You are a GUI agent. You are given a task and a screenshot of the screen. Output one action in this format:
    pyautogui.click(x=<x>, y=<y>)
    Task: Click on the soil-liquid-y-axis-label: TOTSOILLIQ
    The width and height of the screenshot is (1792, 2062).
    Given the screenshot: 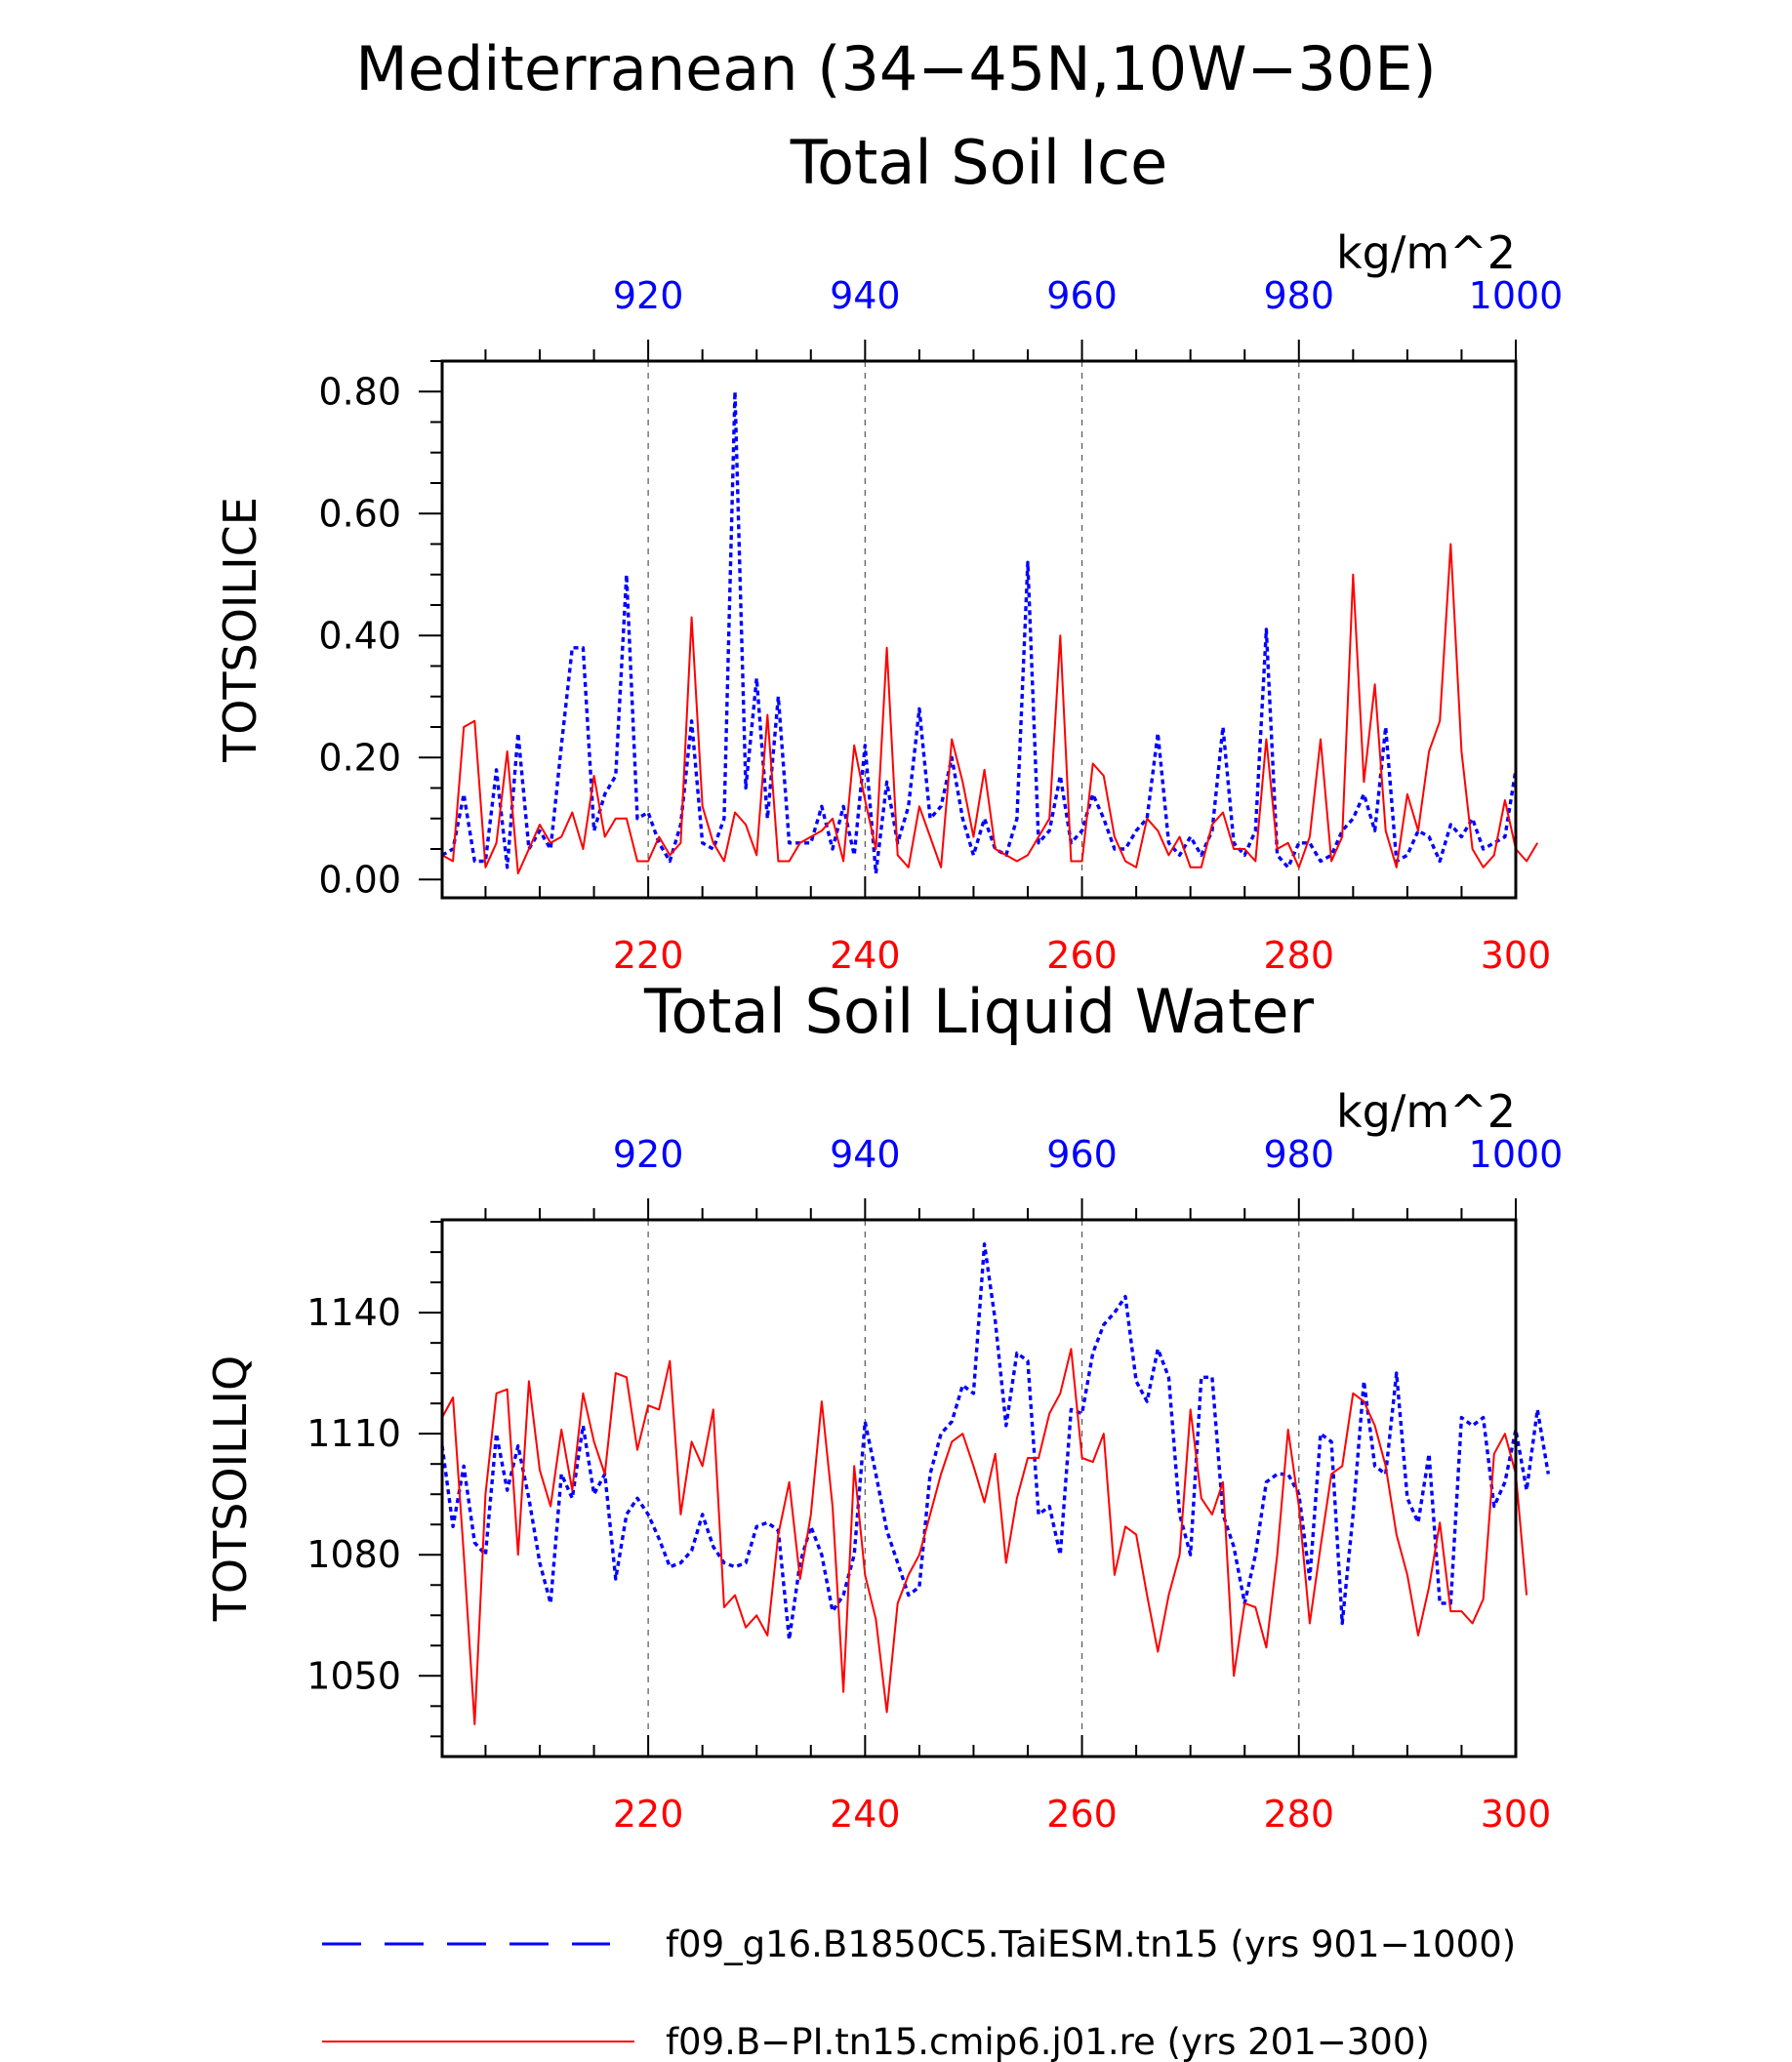 What is the action you would take?
    pyautogui.click(x=230, y=1488)
    